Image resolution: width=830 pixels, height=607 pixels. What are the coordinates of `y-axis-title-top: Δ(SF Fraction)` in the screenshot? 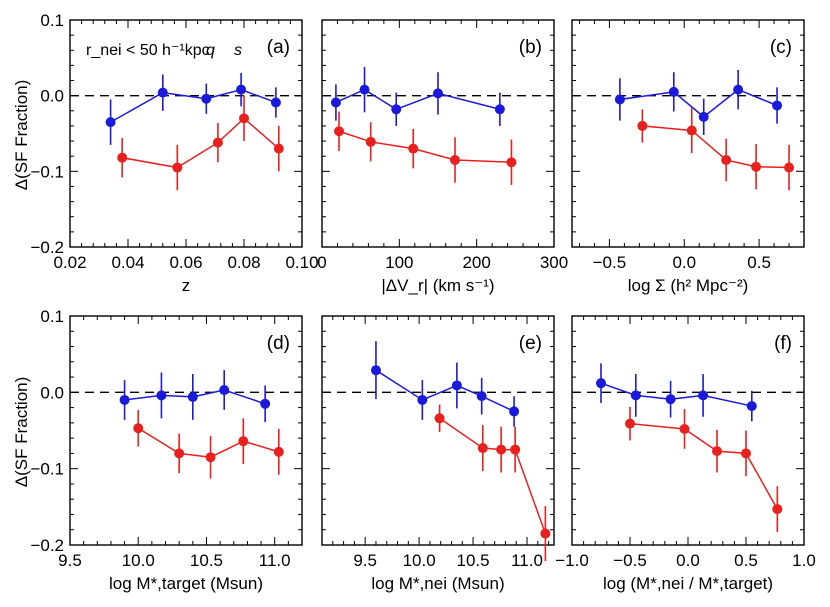 It's located at (21, 135).